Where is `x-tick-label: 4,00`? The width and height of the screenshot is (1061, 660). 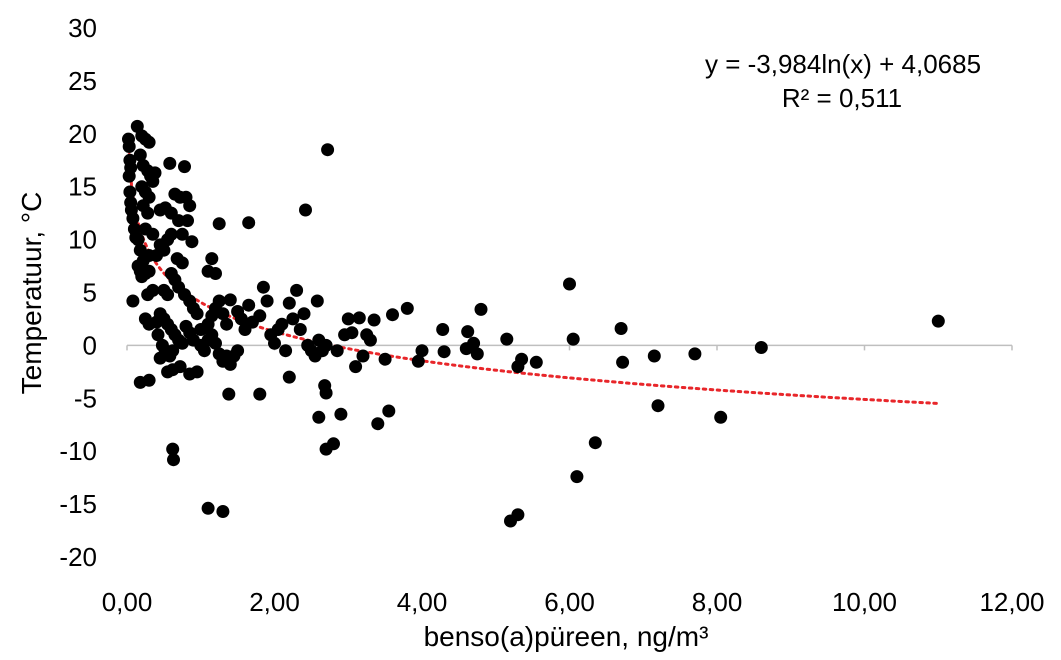
x-tick-label: 4,00 is located at coordinates (422, 602).